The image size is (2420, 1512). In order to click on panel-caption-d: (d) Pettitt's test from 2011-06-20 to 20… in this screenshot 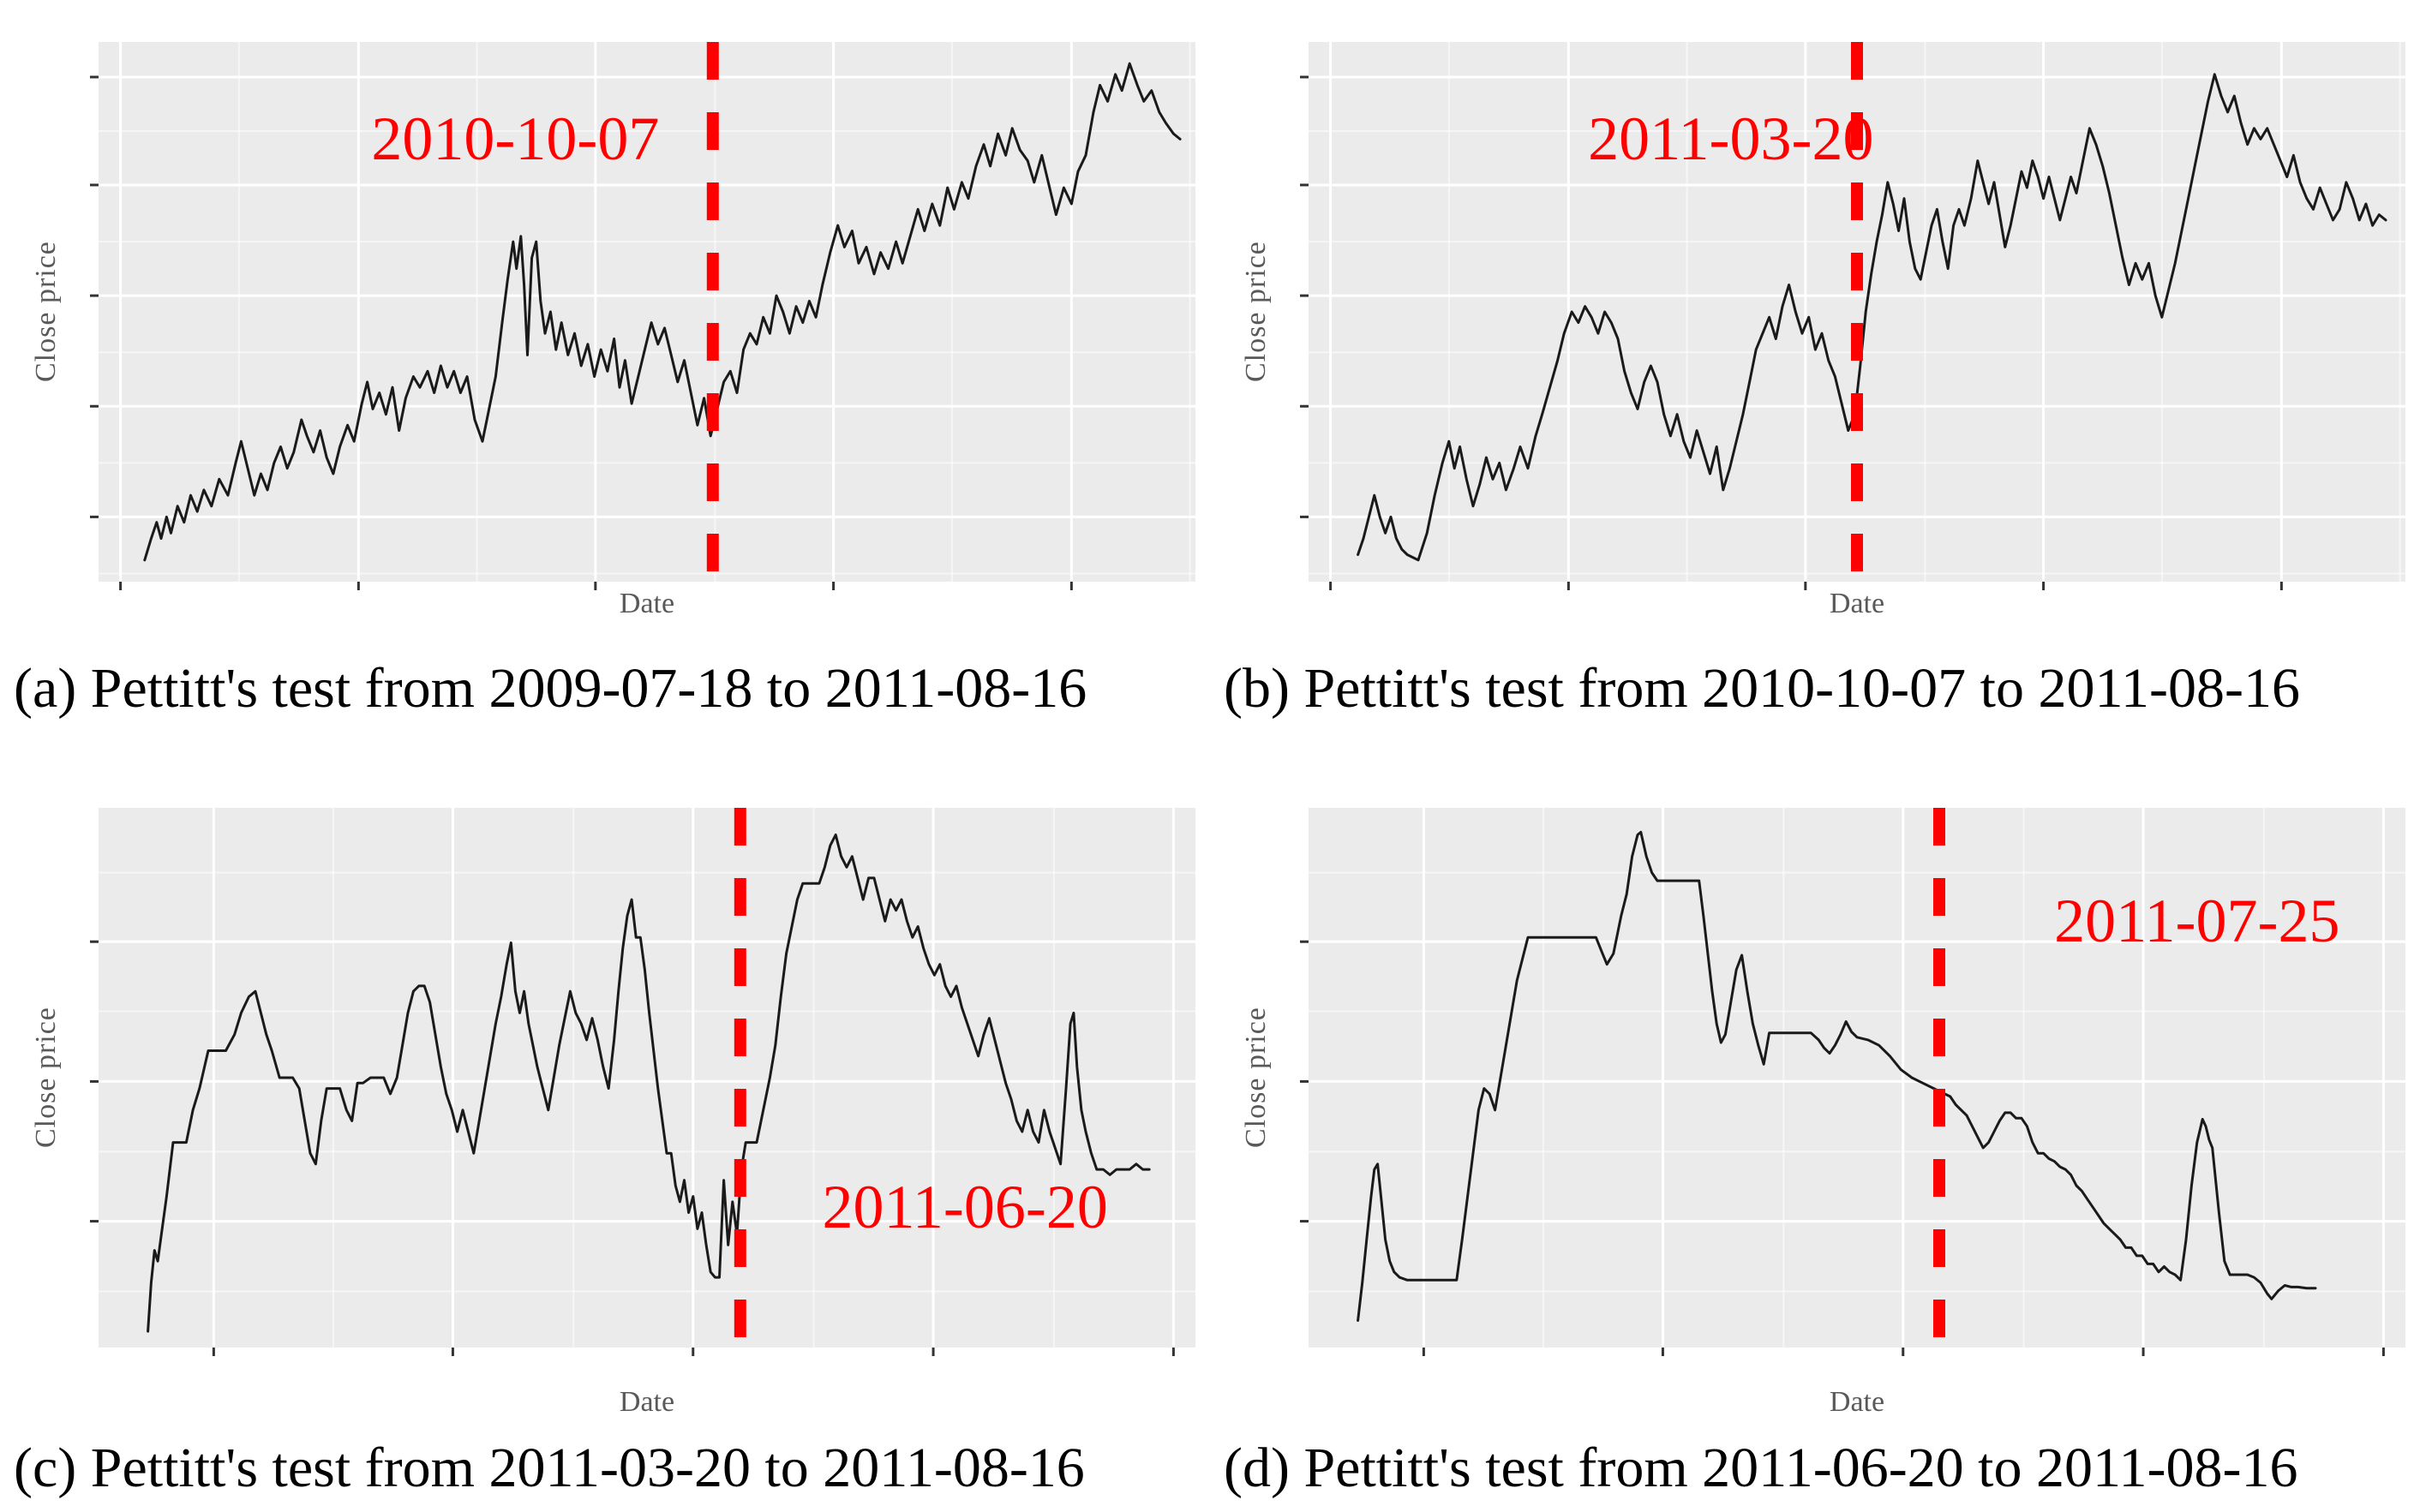, I will do `click(1761, 1468)`.